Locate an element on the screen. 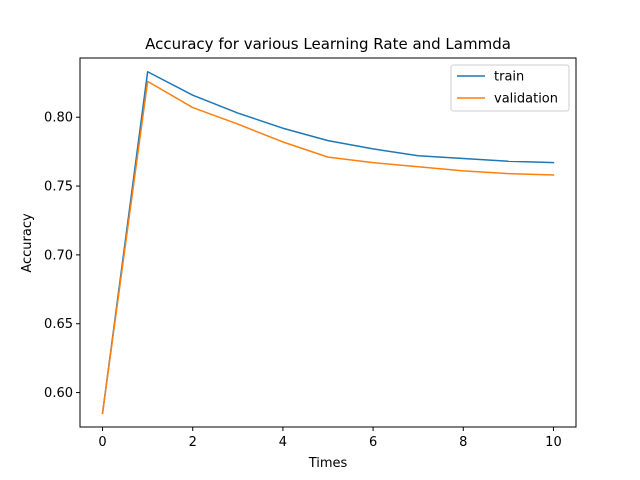 This screenshot has height=480, width=640. x-tick-label-2: 4 is located at coordinates (283, 442).